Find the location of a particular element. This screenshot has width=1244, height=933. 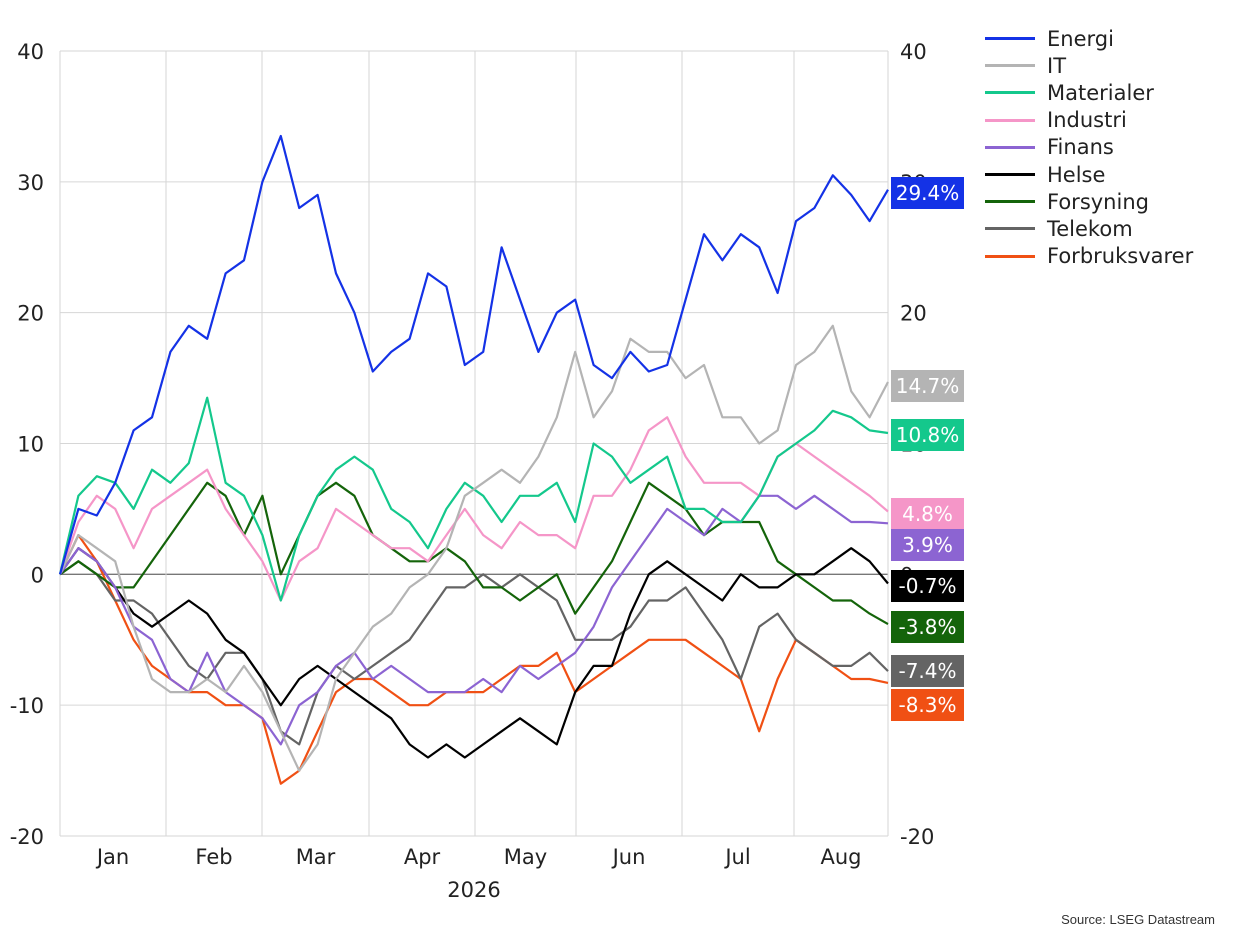

x-tick-label: Feb is located at coordinates (213, 857).